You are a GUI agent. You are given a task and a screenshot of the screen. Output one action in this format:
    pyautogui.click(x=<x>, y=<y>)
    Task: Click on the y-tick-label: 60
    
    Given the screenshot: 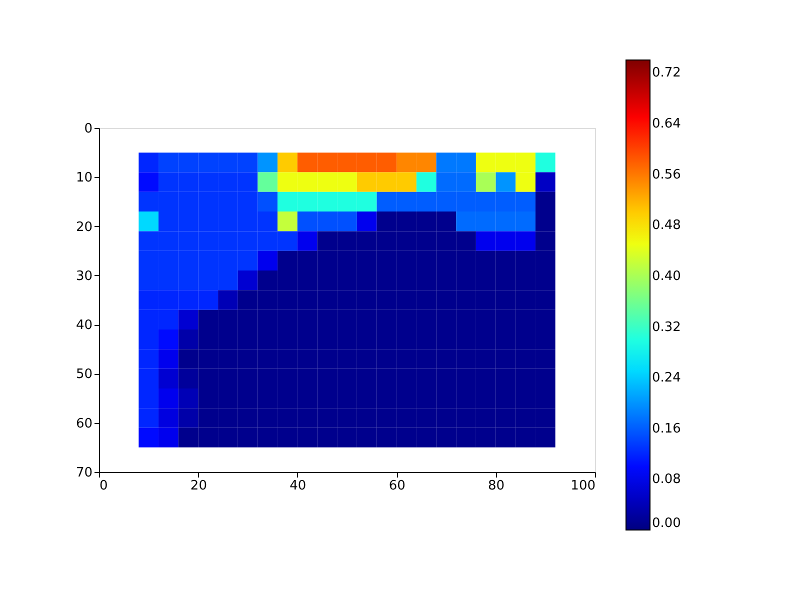 What is the action you would take?
    pyautogui.click(x=84, y=424)
    